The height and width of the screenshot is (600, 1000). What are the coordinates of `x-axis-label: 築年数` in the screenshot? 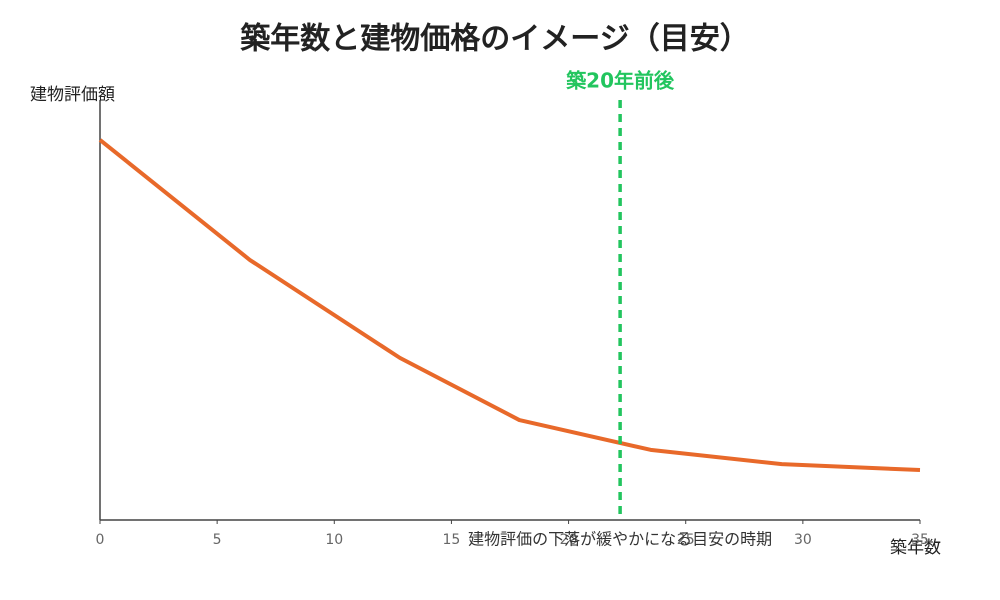 It's located at (915, 548).